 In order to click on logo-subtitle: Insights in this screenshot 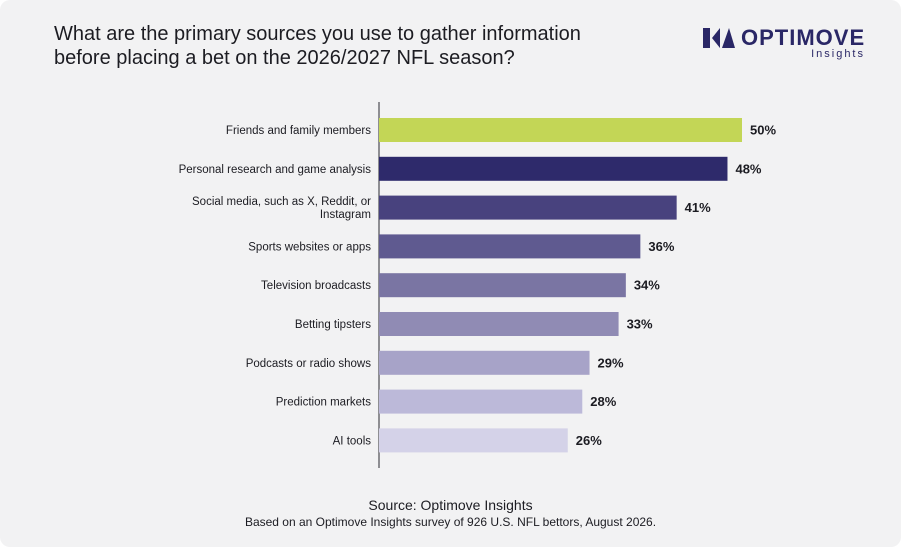, I will do `click(838, 54)`.